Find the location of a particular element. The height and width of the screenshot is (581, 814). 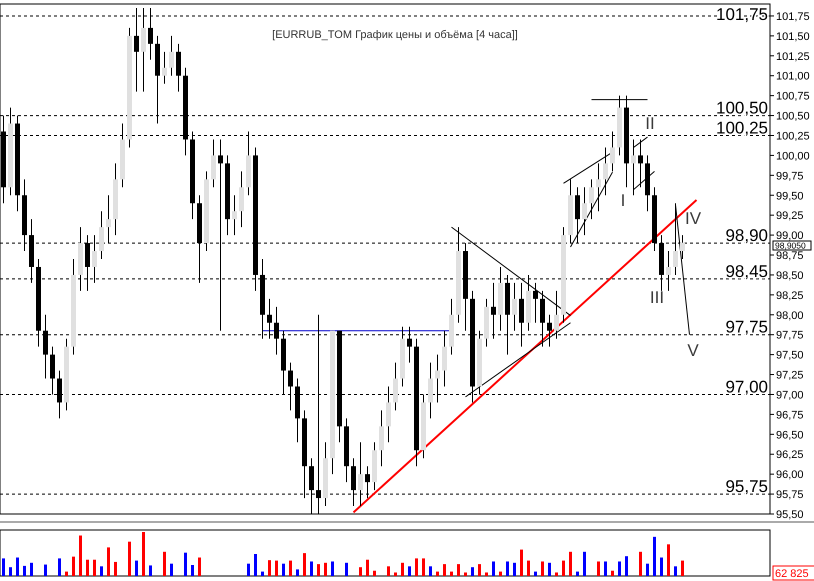

y-tick-label: 97,50 is located at coordinates (790, 356).